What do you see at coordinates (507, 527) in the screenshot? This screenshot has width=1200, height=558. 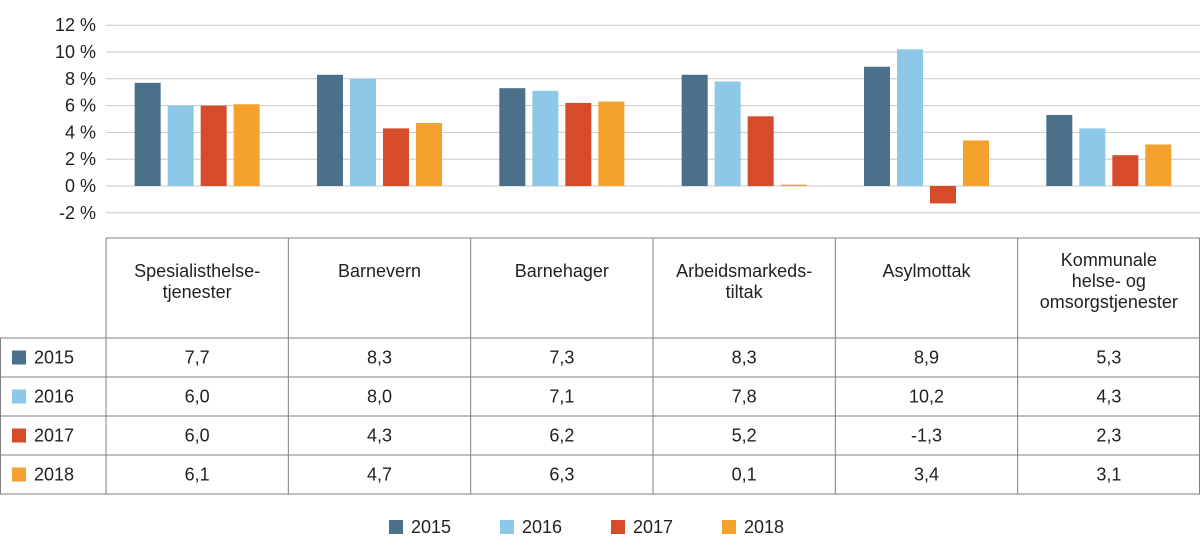 I see `legend-swatch-2016` at bounding box center [507, 527].